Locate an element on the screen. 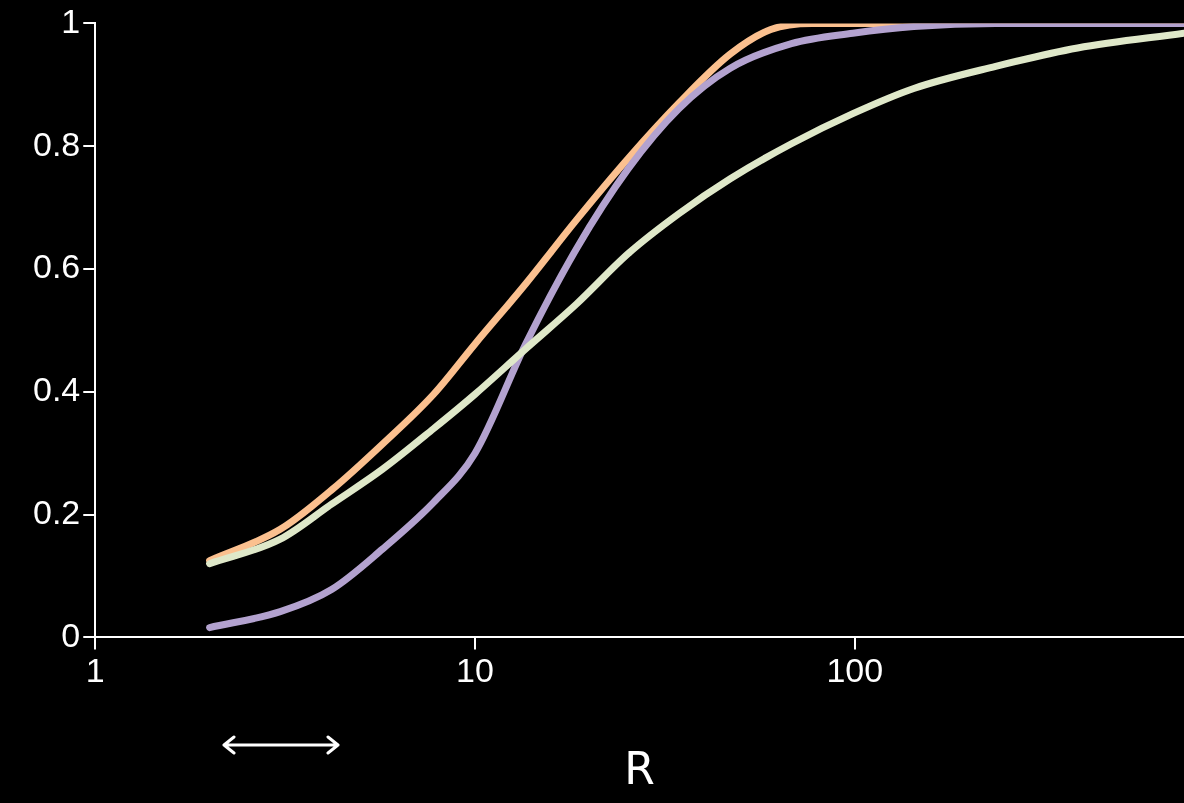  y-tick-label: 1 is located at coordinates (71, 20).